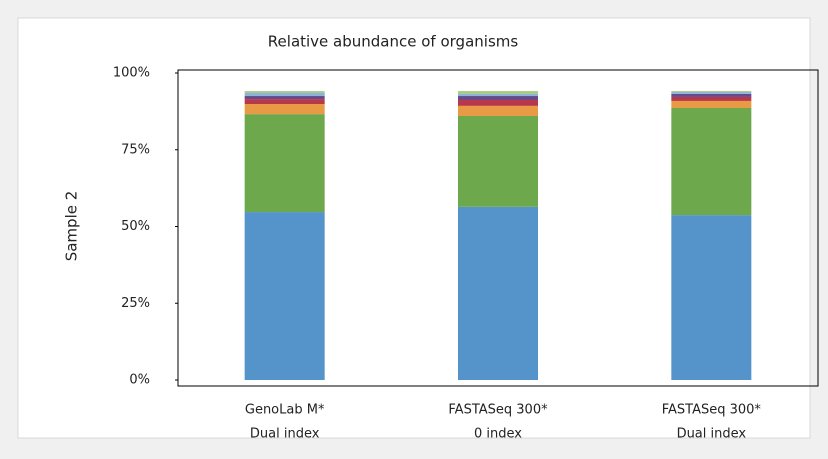 The height and width of the screenshot is (459, 828). What do you see at coordinates (131, 73) in the screenshot?
I see `y-tick-label: 100%` at bounding box center [131, 73].